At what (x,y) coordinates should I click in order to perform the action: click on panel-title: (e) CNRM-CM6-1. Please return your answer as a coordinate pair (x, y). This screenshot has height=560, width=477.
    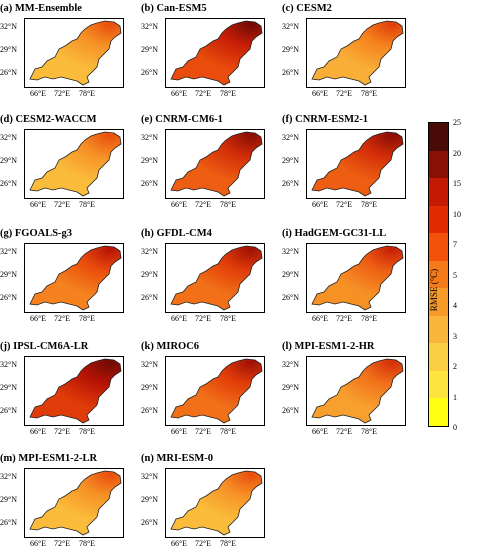
    Looking at the image, I should click on (182, 119).